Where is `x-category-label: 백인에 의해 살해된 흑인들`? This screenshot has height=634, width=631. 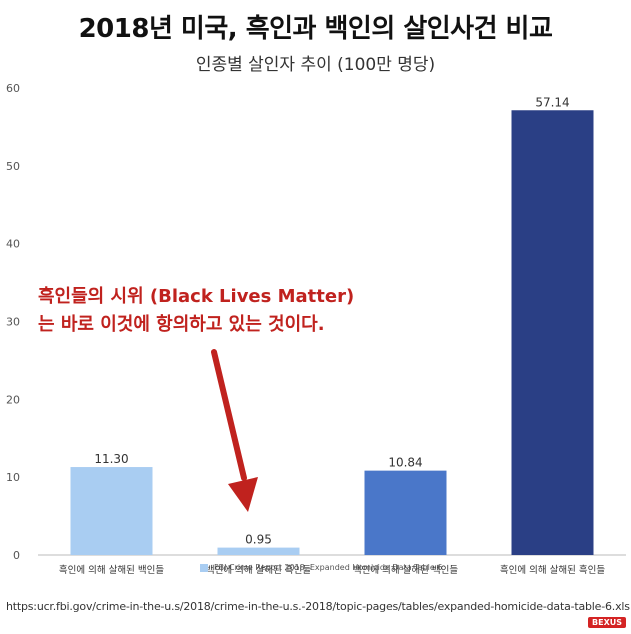 x-category-label: 백인에 의해 살해된 흑인들 is located at coordinates (258, 570).